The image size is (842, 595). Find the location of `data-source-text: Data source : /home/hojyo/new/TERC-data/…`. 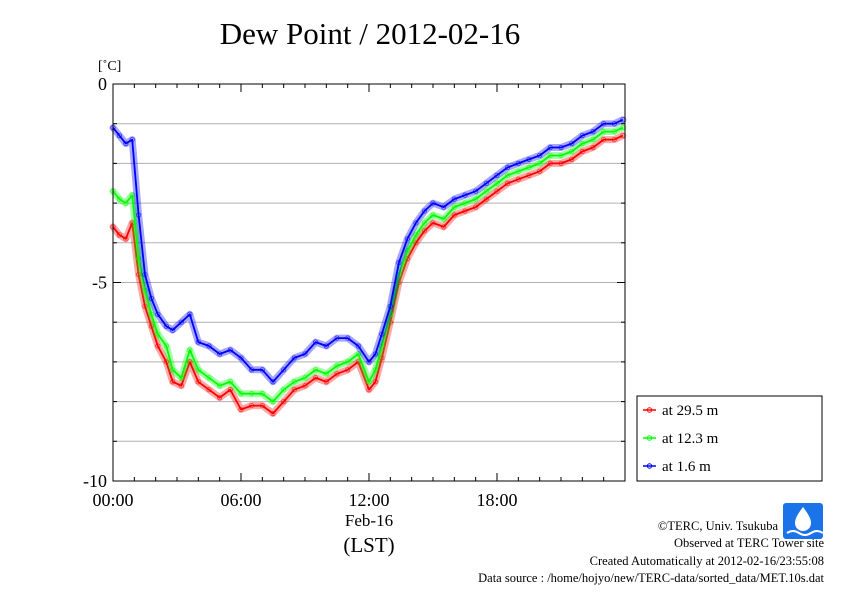

data-source-text: Data source : /home/hojyo/new/TERC-data/… is located at coordinates (651, 578).